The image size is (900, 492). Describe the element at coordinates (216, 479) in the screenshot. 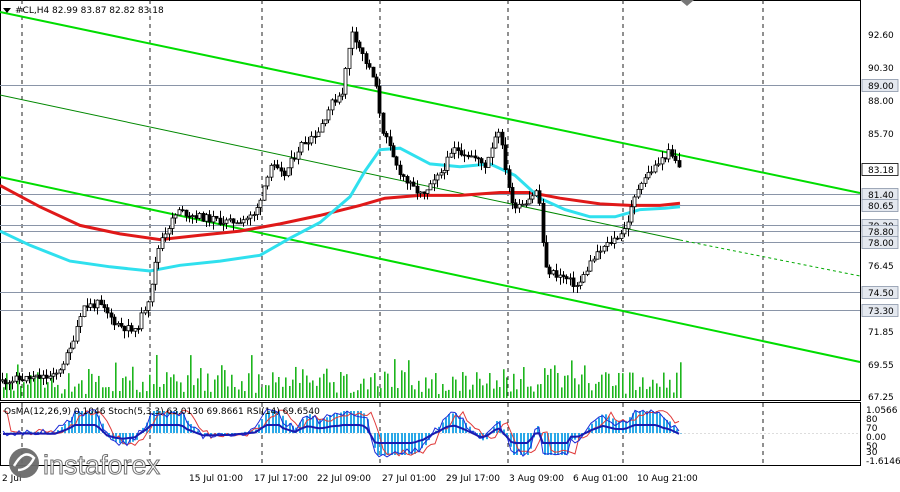

I see `time-tick: 15 Jul 01:00` at that location.